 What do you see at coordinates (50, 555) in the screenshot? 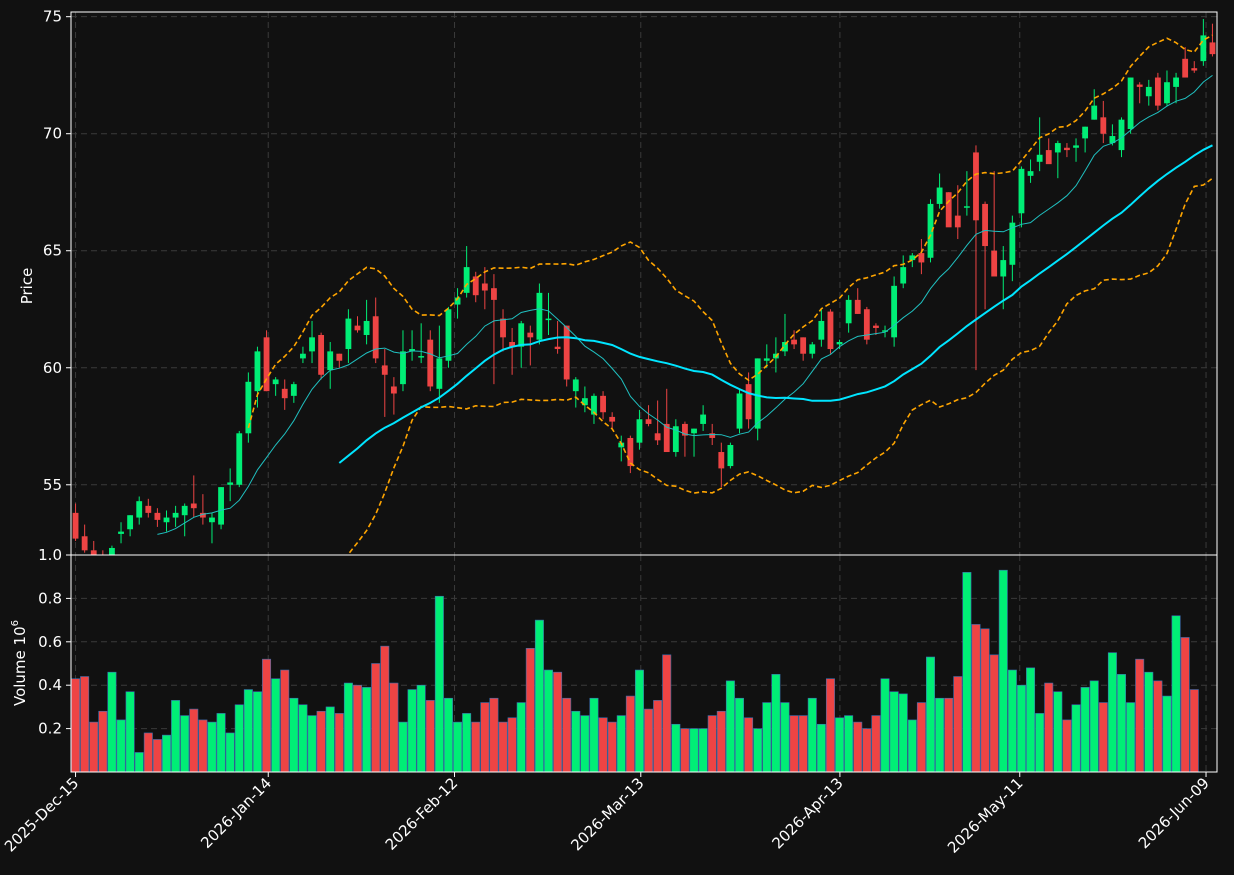
I see `volume-tick-label: 1.0` at bounding box center [50, 555].